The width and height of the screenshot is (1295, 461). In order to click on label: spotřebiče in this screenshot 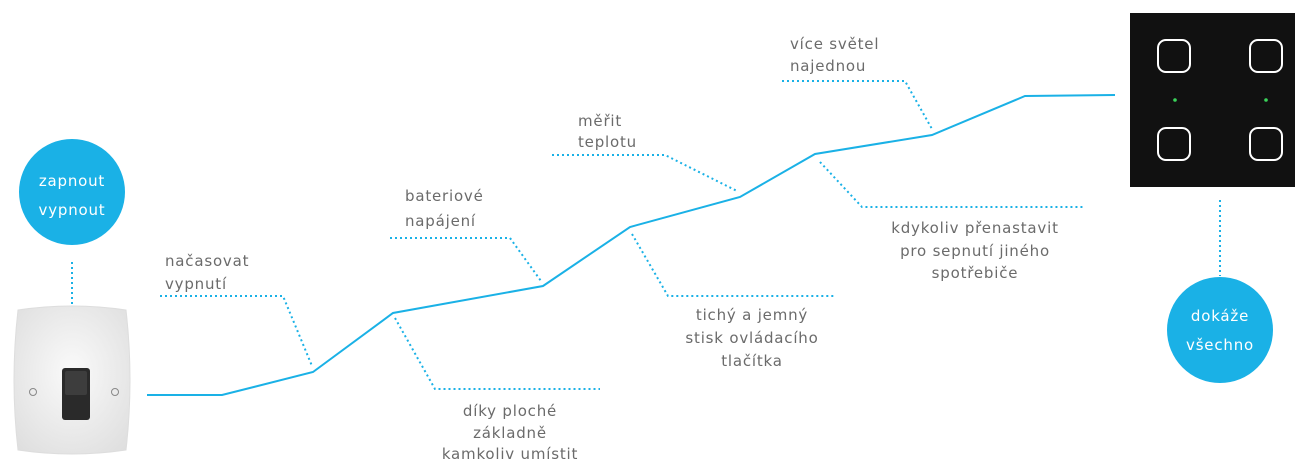, I will do `click(975, 273)`.